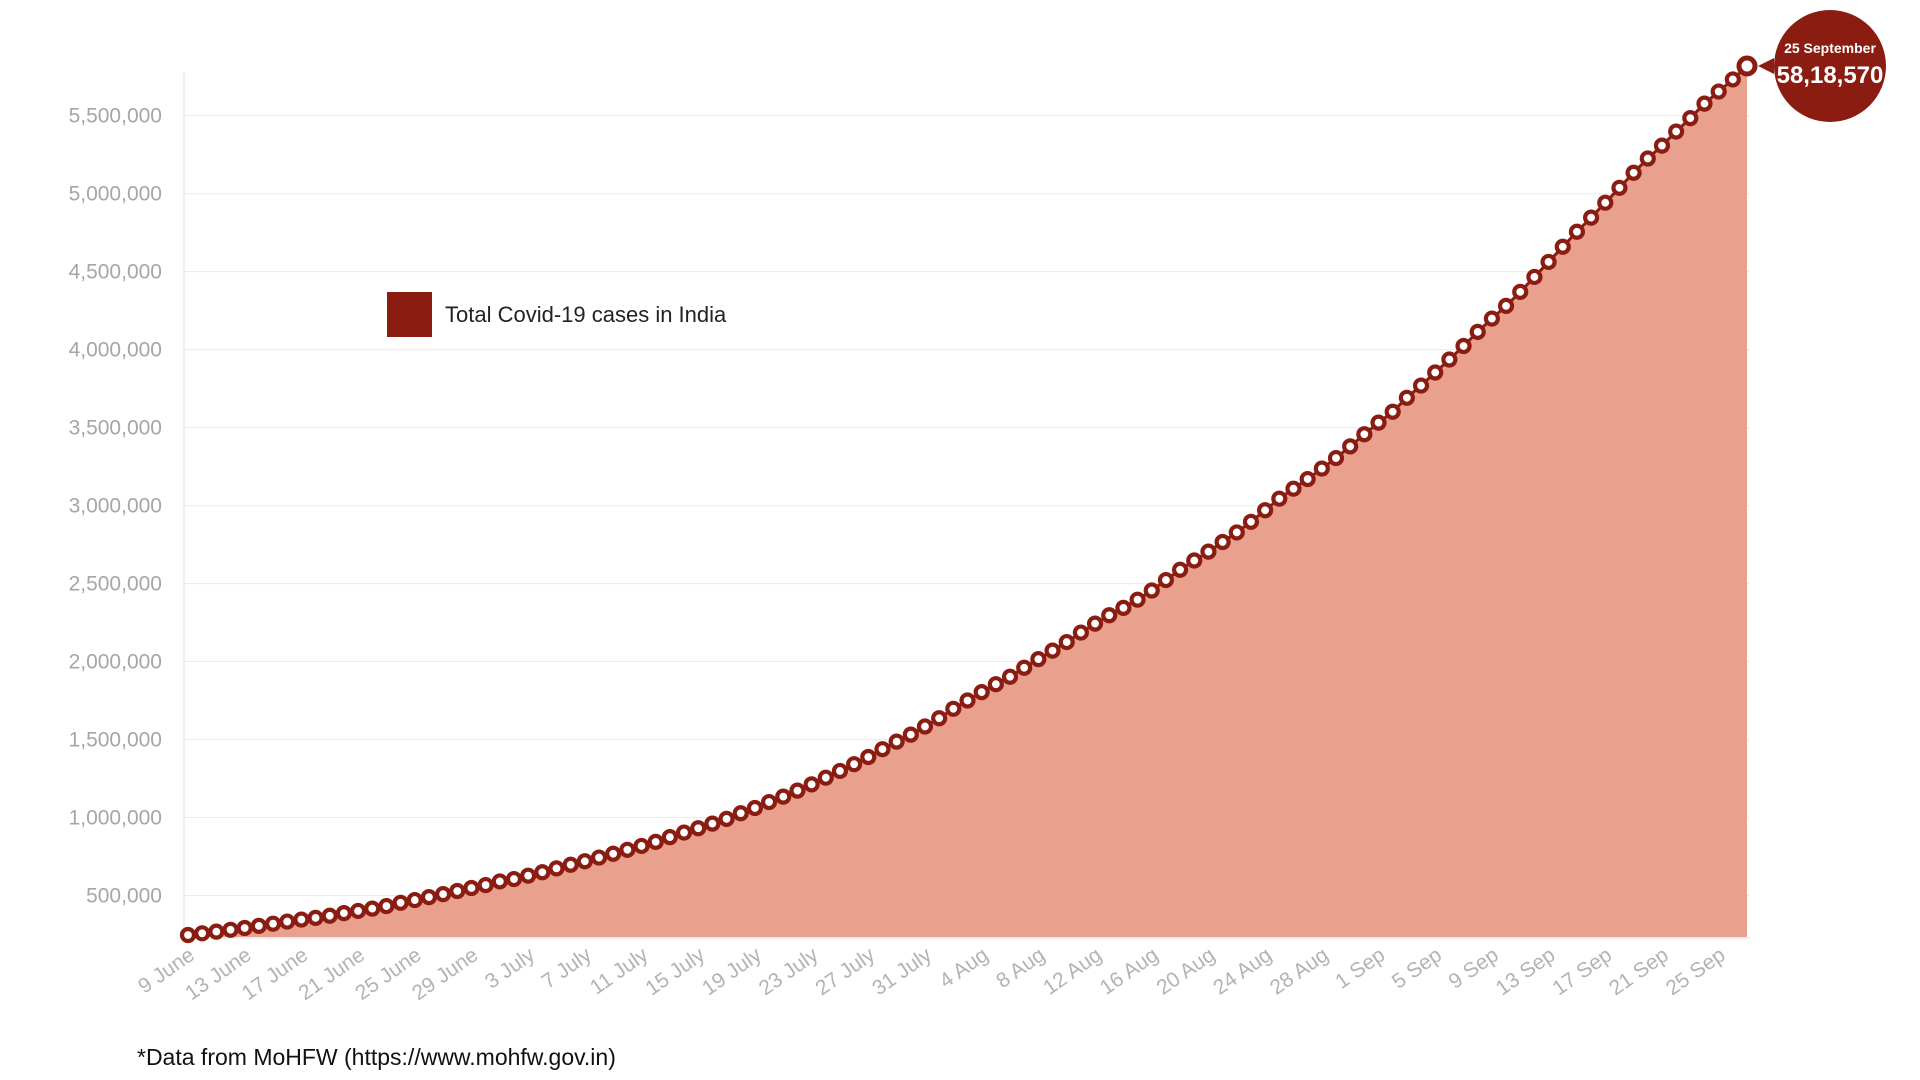 This screenshot has width=1920, height=1080. I want to click on x-tick-label: 1 Sep, so click(1360, 968).